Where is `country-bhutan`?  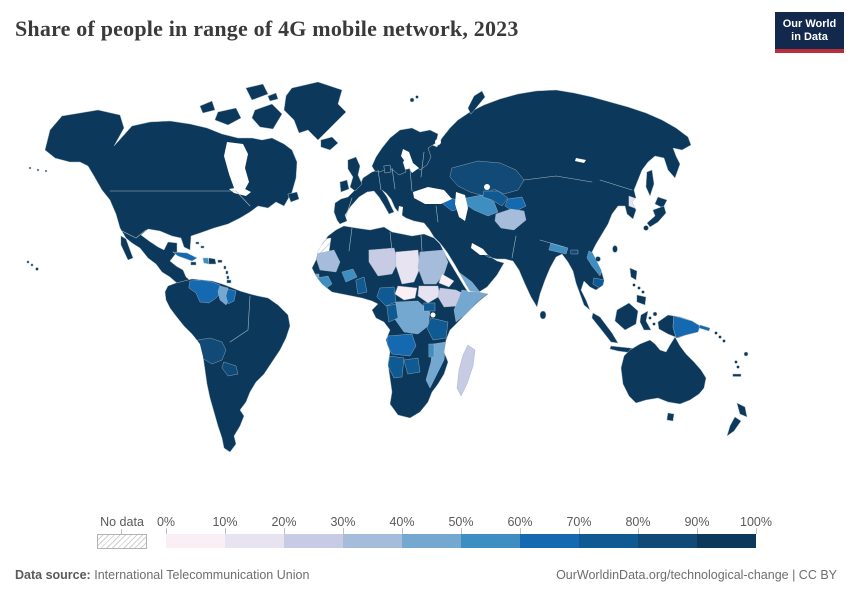
country-bhutan is located at coordinates (574, 252).